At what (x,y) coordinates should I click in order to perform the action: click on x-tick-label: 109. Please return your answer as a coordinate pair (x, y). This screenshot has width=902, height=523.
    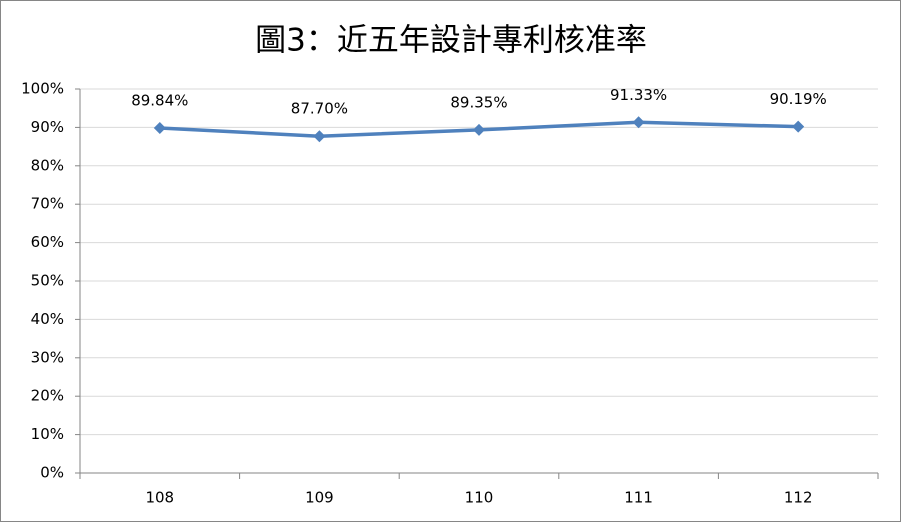
    Looking at the image, I should click on (319, 498).